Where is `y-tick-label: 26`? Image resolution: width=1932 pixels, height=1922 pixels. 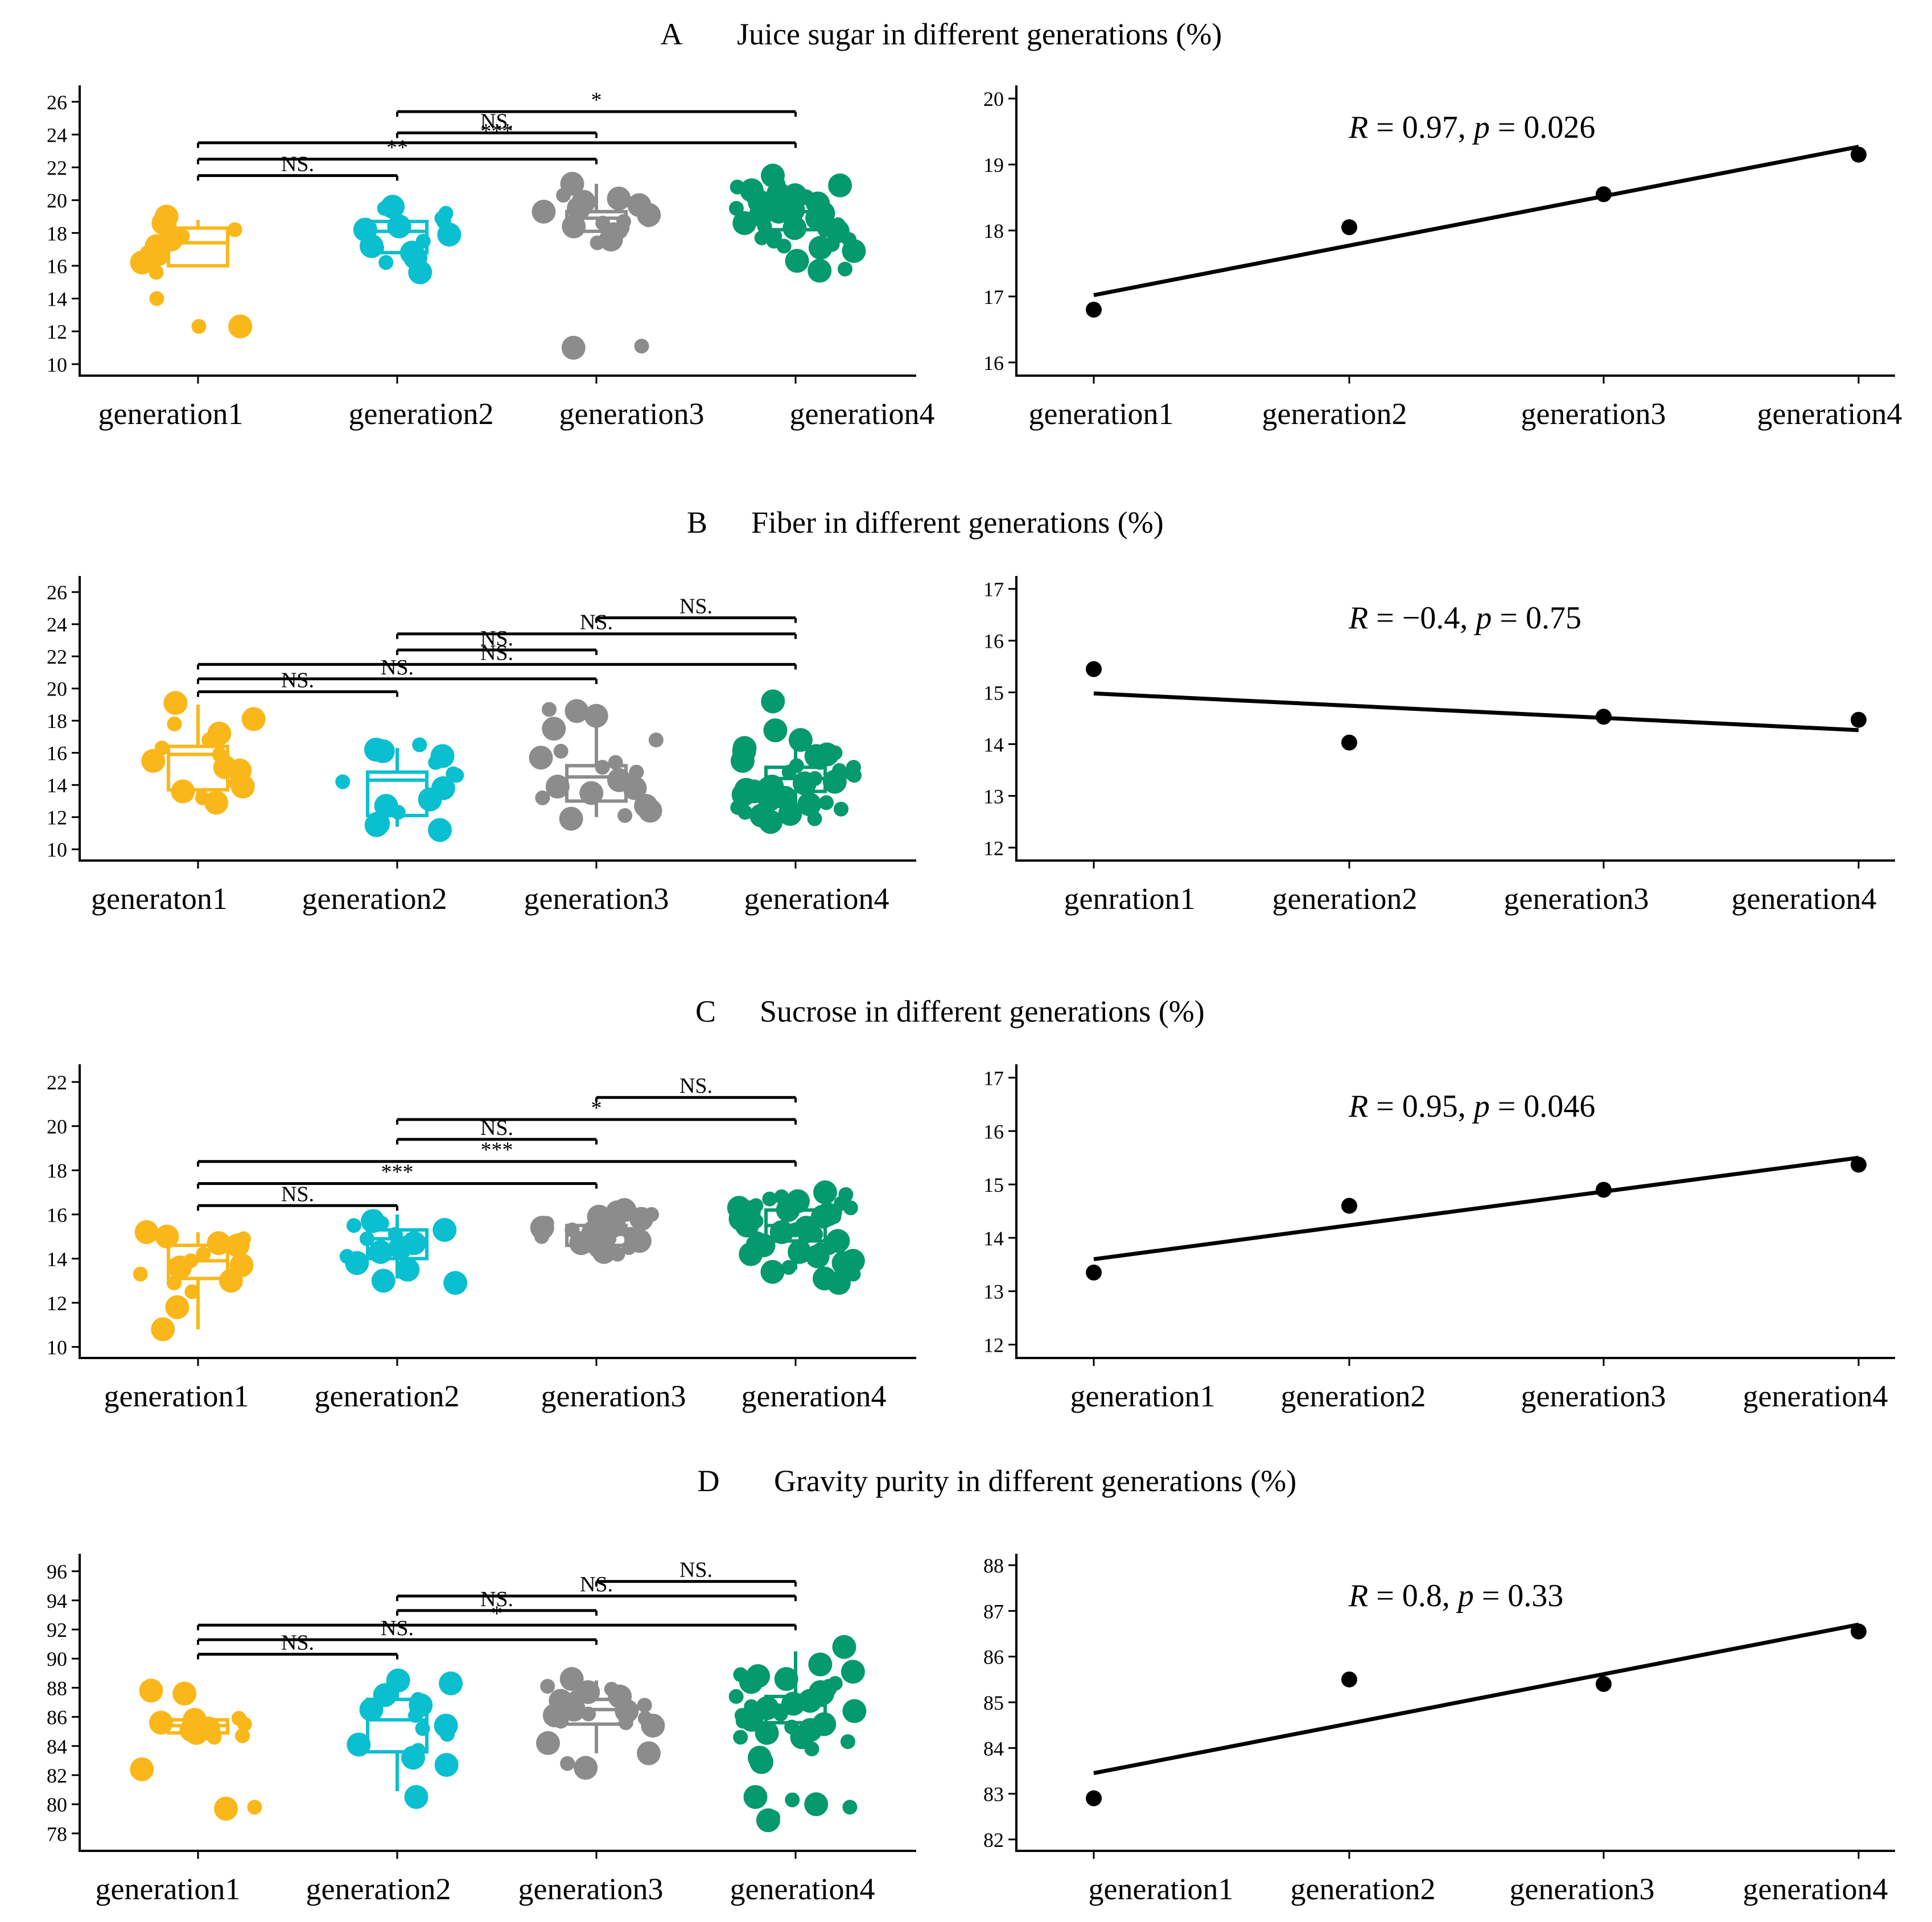 y-tick-label: 26 is located at coordinates (57, 593).